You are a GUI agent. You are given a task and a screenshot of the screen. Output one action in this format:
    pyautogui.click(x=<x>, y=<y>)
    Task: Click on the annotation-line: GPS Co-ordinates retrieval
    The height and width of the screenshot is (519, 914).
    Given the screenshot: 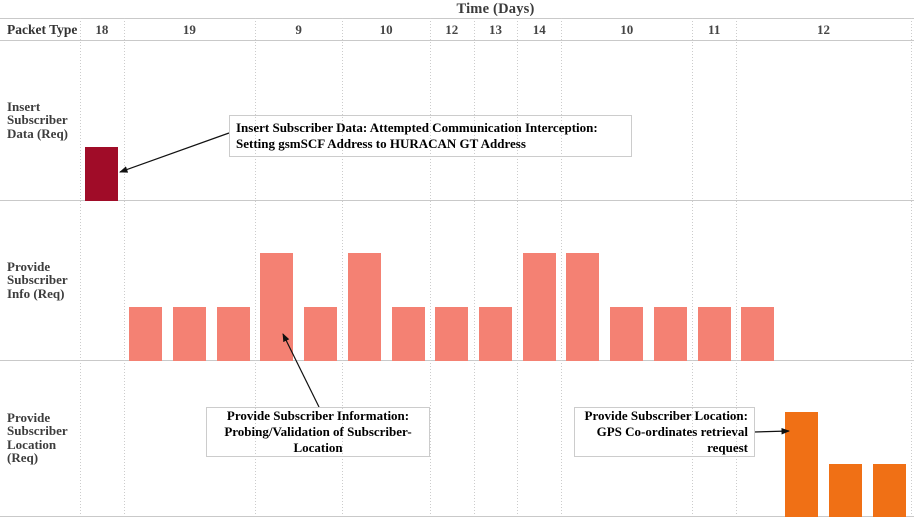 What is the action you would take?
    pyautogui.click(x=672, y=431)
    